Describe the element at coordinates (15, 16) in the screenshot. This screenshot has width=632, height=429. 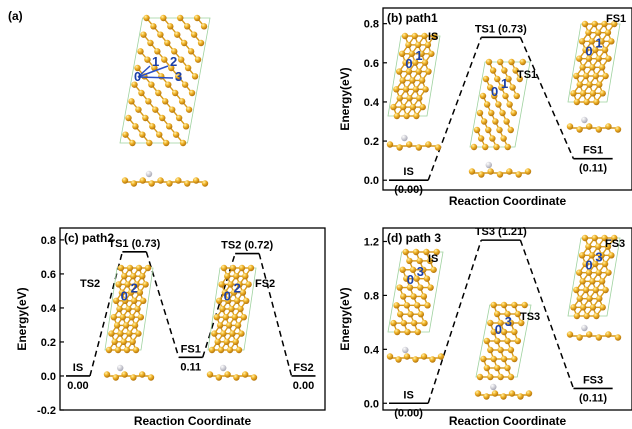
I see `panel-a-label: (a)` at that location.